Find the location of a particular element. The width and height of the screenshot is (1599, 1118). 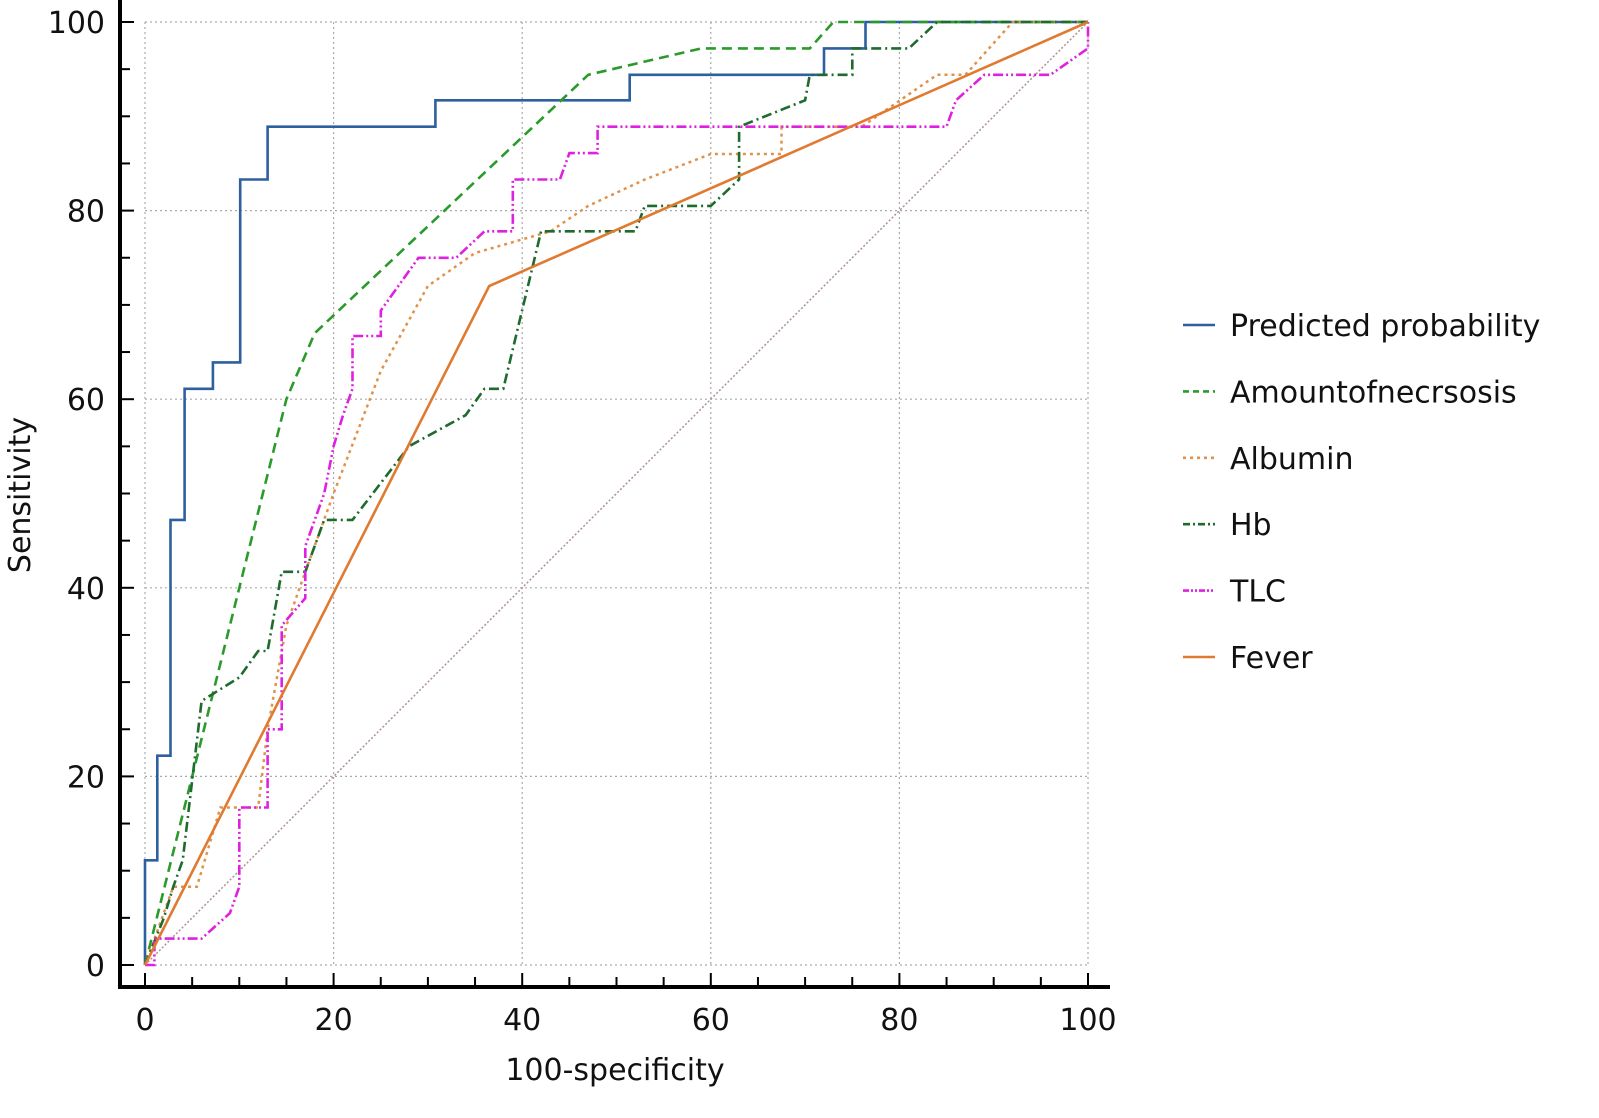

legend-item: Hb is located at coordinates (1227, 525).